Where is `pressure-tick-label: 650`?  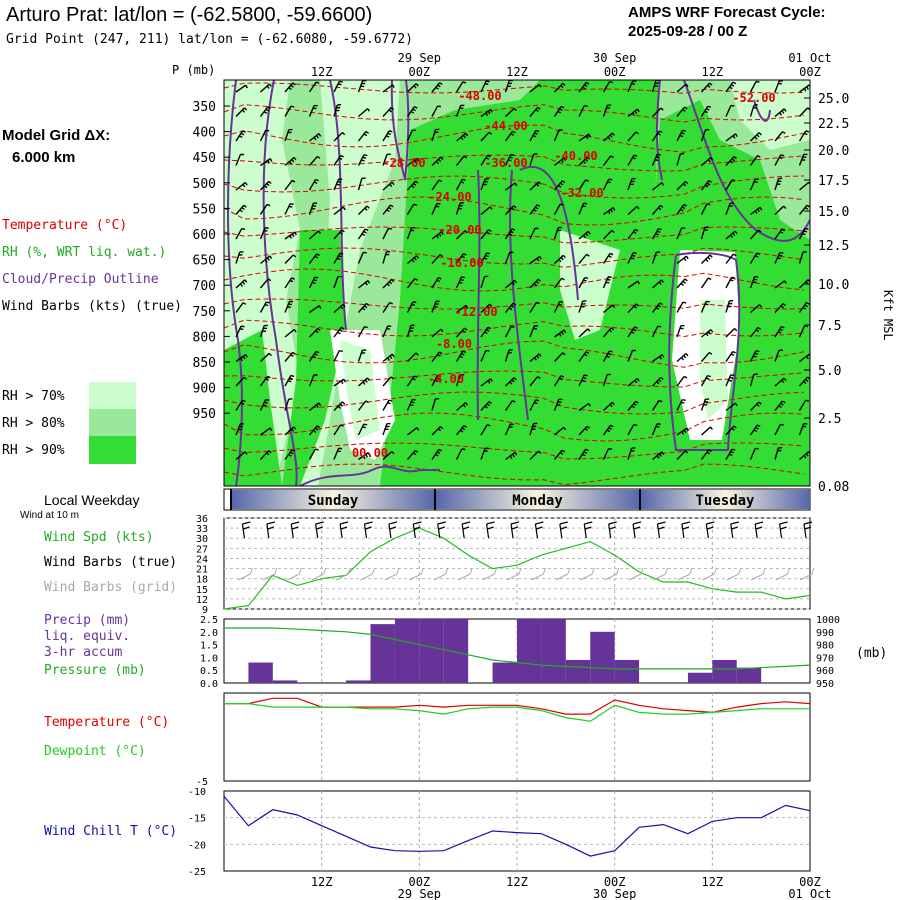
pressure-tick-label: 650 is located at coordinates (204, 261).